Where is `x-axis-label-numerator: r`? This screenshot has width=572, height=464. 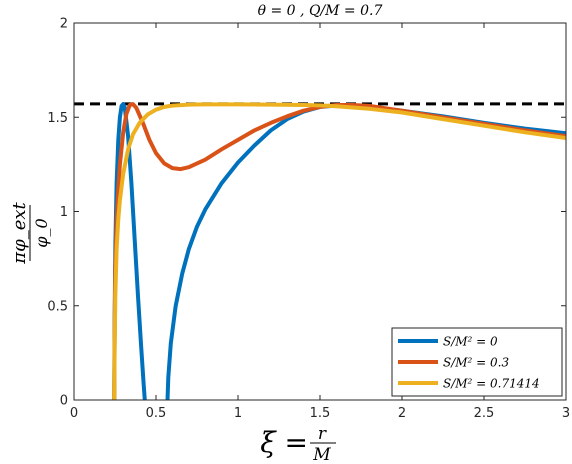
x-axis-label-numerator: r is located at coordinates (322, 434).